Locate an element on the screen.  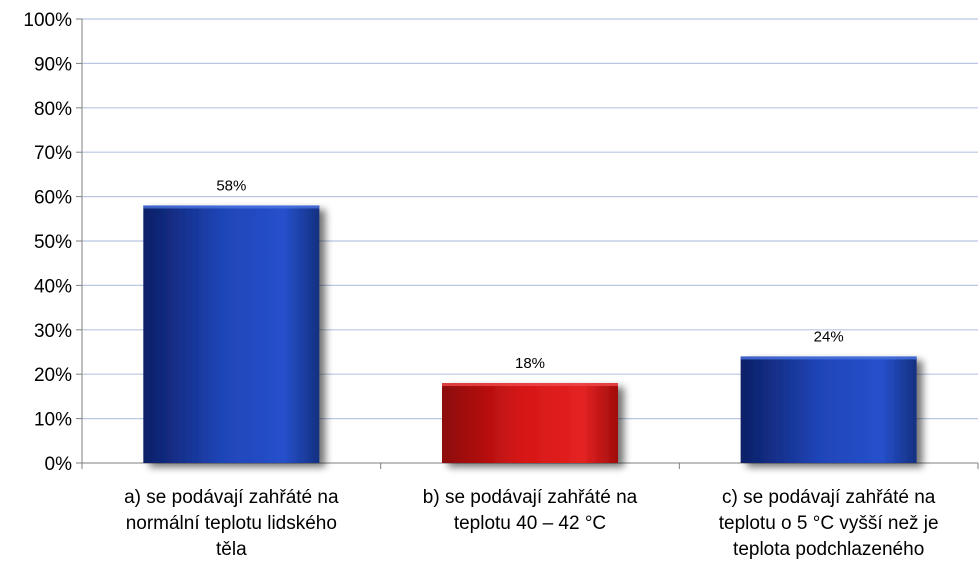
category-label-line: c) se podávají zahřáté na is located at coordinates (829, 497).